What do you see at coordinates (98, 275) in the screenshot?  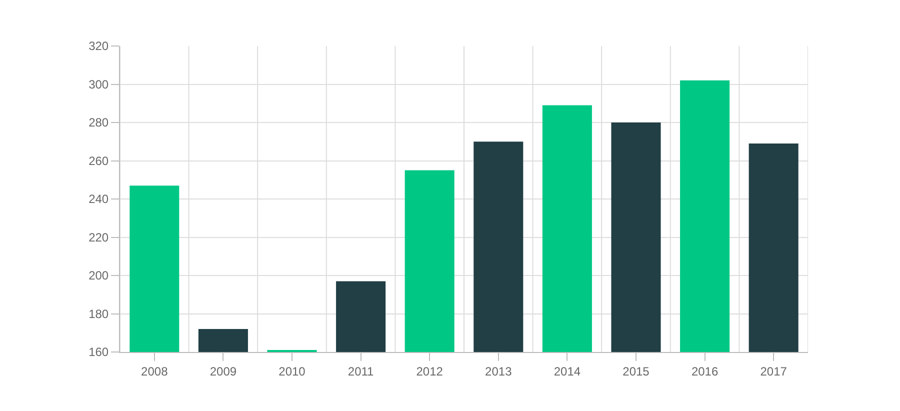 I see `y-tick-label: 200` at bounding box center [98, 275].